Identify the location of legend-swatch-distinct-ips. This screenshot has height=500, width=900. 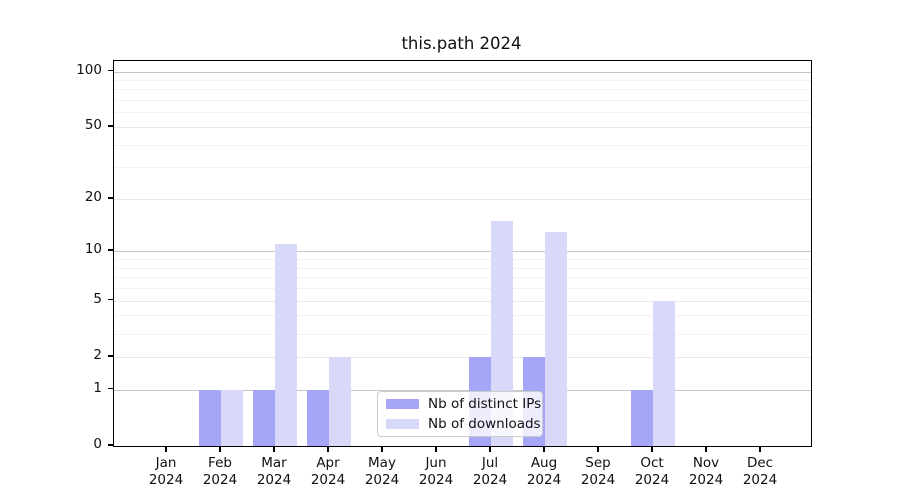
(402, 404).